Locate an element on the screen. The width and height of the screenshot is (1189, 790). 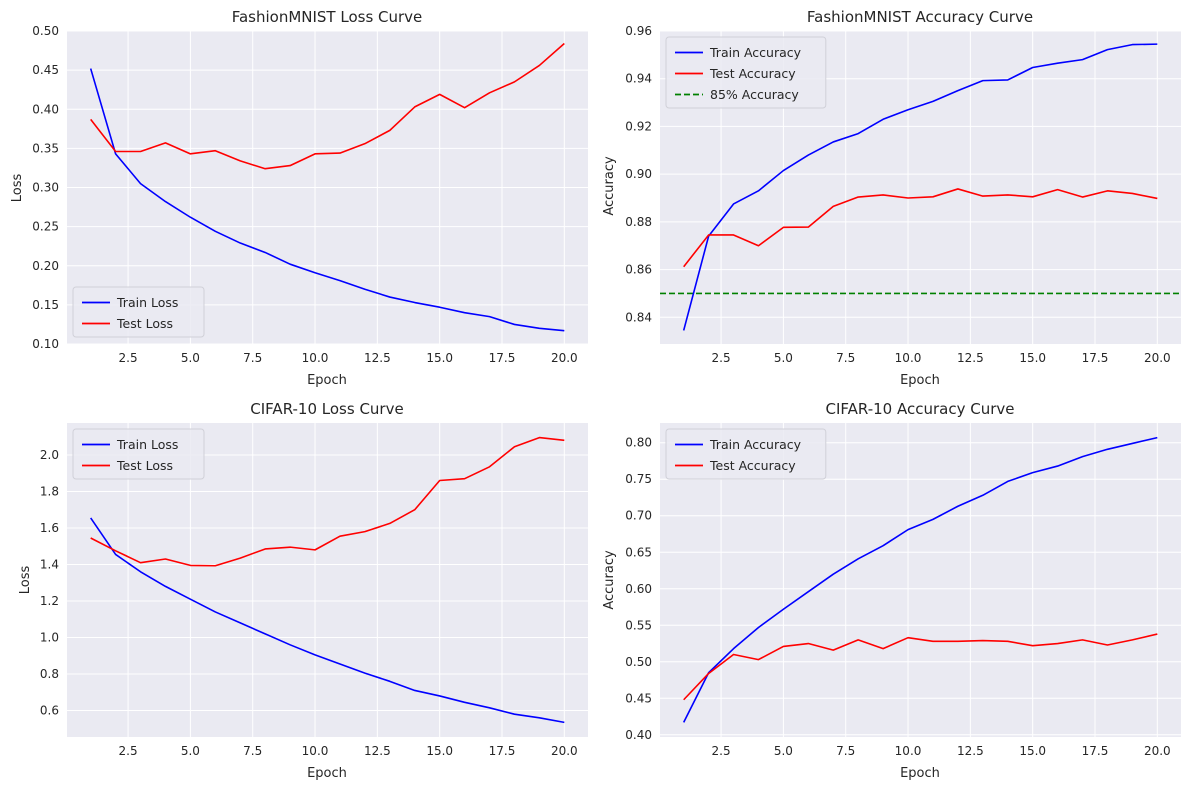
y-tick-label: 0.35 is located at coordinates (45, 148).